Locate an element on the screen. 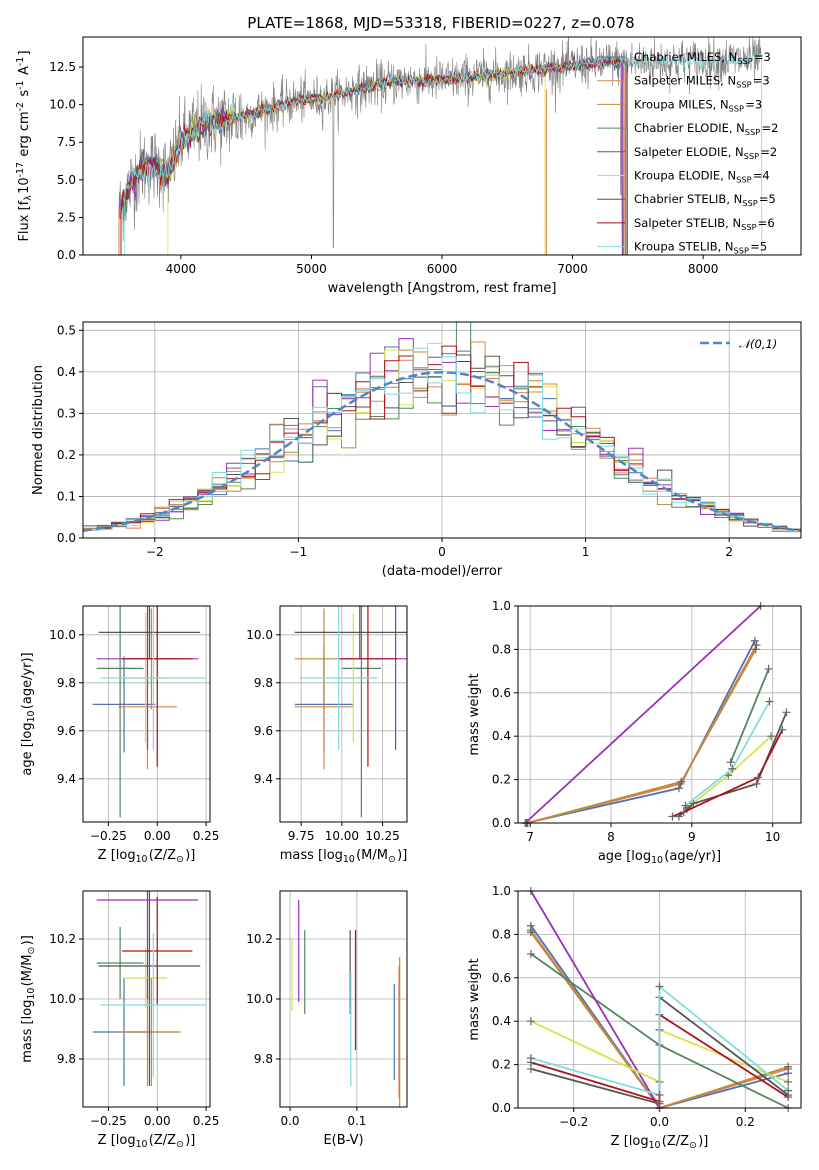 This screenshot has height=1170, width=819. age-vs-mass-ytick-label: 9.6 is located at coordinates (263, 731).